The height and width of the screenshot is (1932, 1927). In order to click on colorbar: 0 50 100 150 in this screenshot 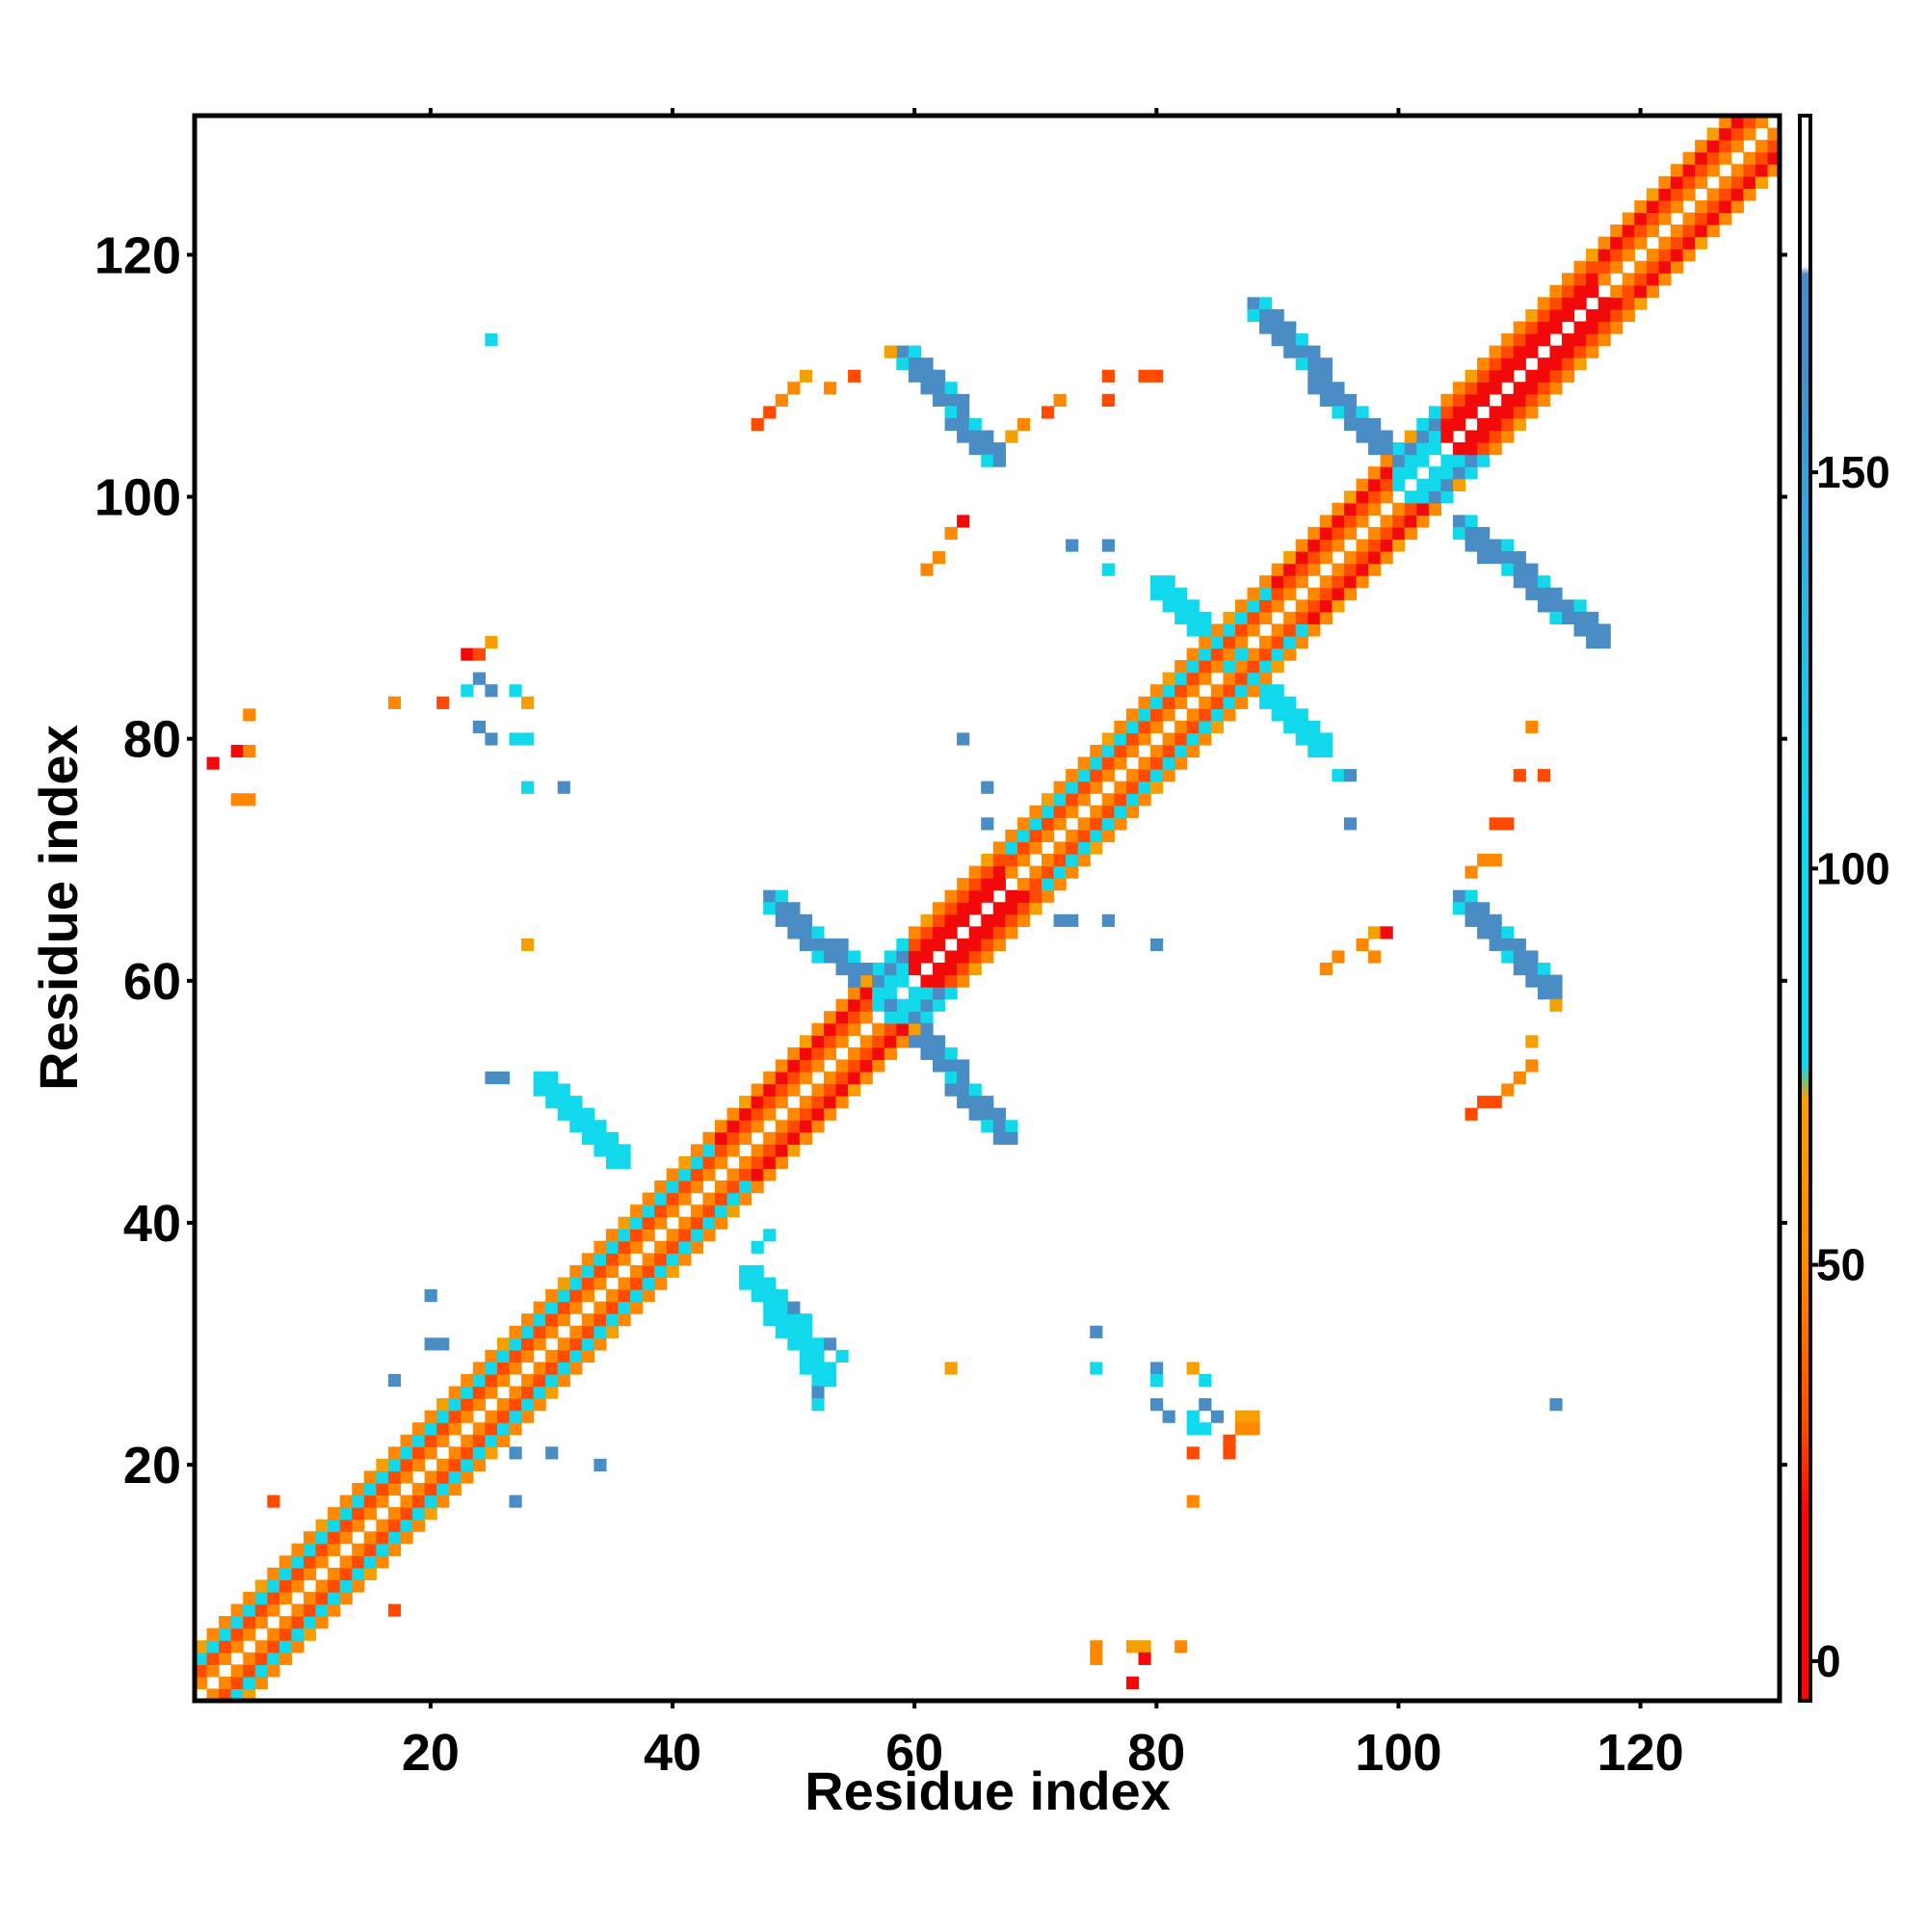, I will do `click(1844, 908)`.